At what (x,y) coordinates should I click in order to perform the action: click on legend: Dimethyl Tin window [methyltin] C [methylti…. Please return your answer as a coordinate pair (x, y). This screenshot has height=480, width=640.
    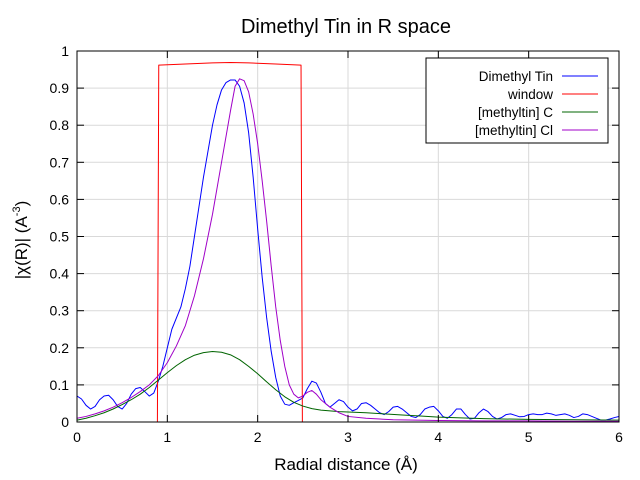
    Looking at the image, I should click on (517, 100).